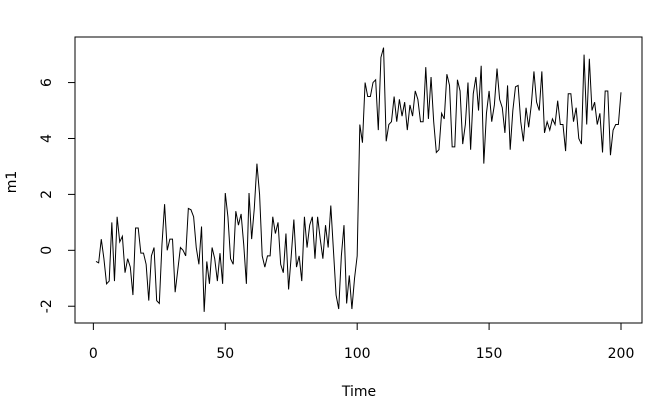 Image resolution: width=667 pixels, height=410 pixels. What do you see at coordinates (489, 354) in the screenshot?
I see `x-tick-label: 150` at bounding box center [489, 354].